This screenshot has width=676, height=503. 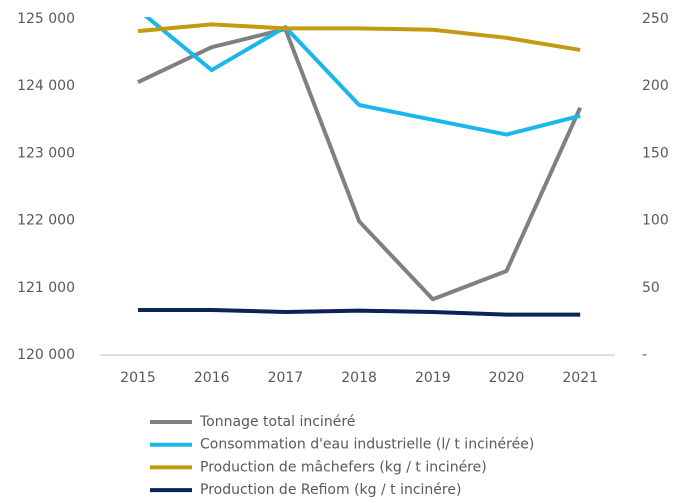 I want to click on y-tick-label: 120 000, so click(x=46, y=355).